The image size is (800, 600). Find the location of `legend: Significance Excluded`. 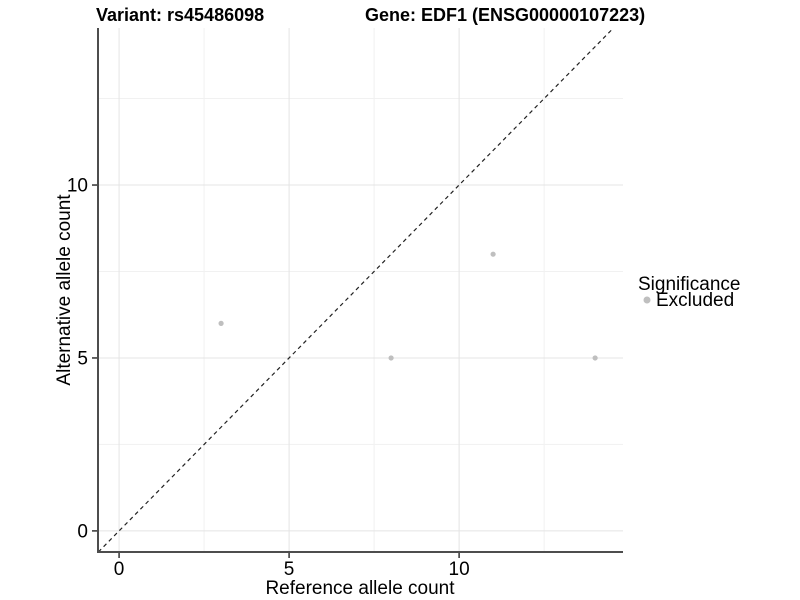

legend: Significance Excluded is located at coordinates (689, 292).